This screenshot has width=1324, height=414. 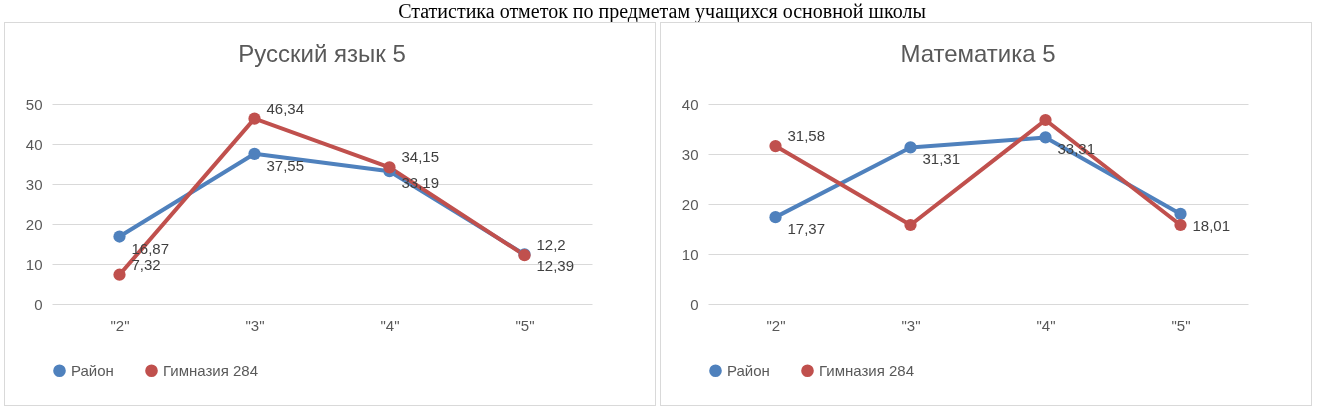 I want to click on data-label: 37,55, so click(x=285, y=165).